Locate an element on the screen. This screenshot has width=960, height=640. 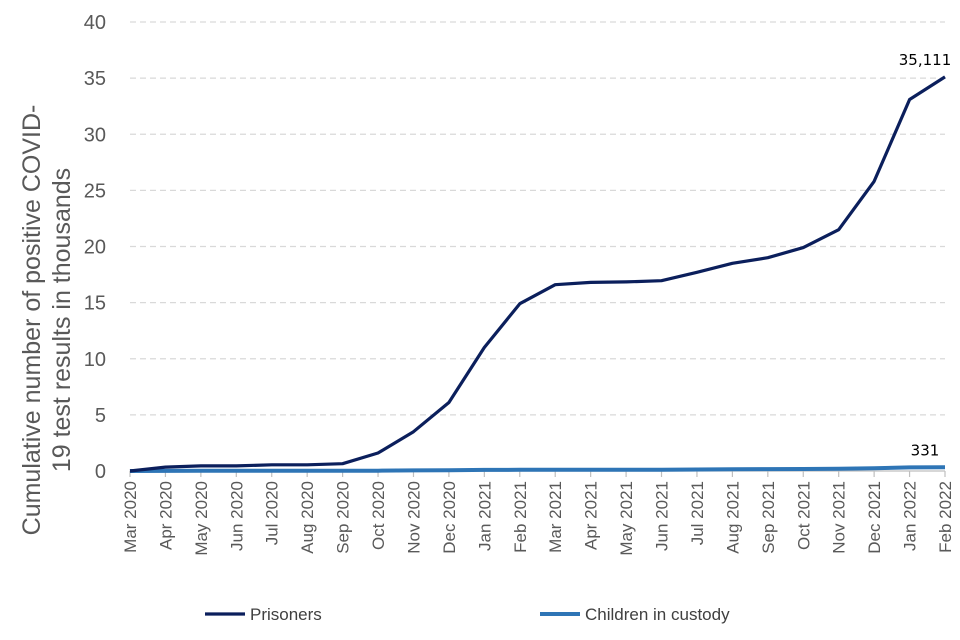
y-axis-label-line: 19 test results in thousands is located at coordinates (62, 320).